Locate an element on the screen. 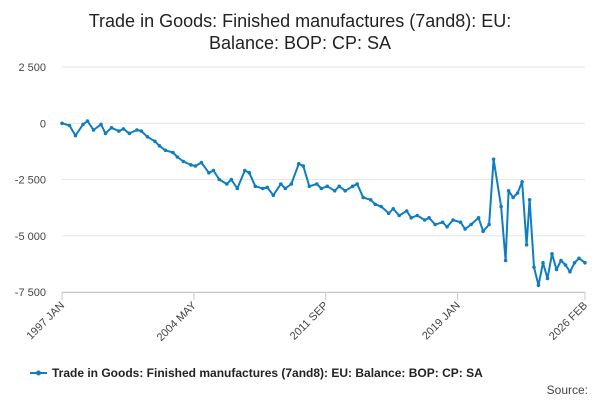 The width and height of the screenshot is (600, 400). x-tick-label: 1997 JAN is located at coordinates (45, 321).